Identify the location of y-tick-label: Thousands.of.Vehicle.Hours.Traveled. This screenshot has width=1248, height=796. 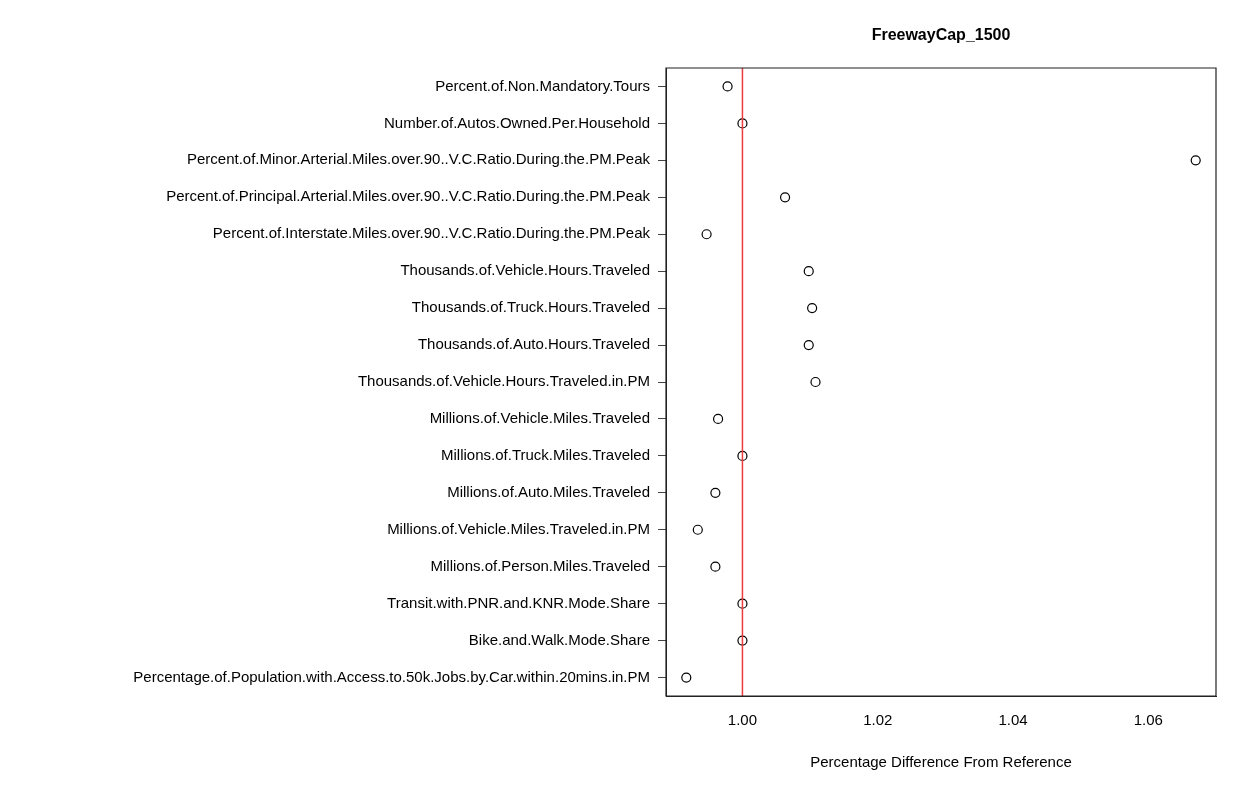
(525, 270).